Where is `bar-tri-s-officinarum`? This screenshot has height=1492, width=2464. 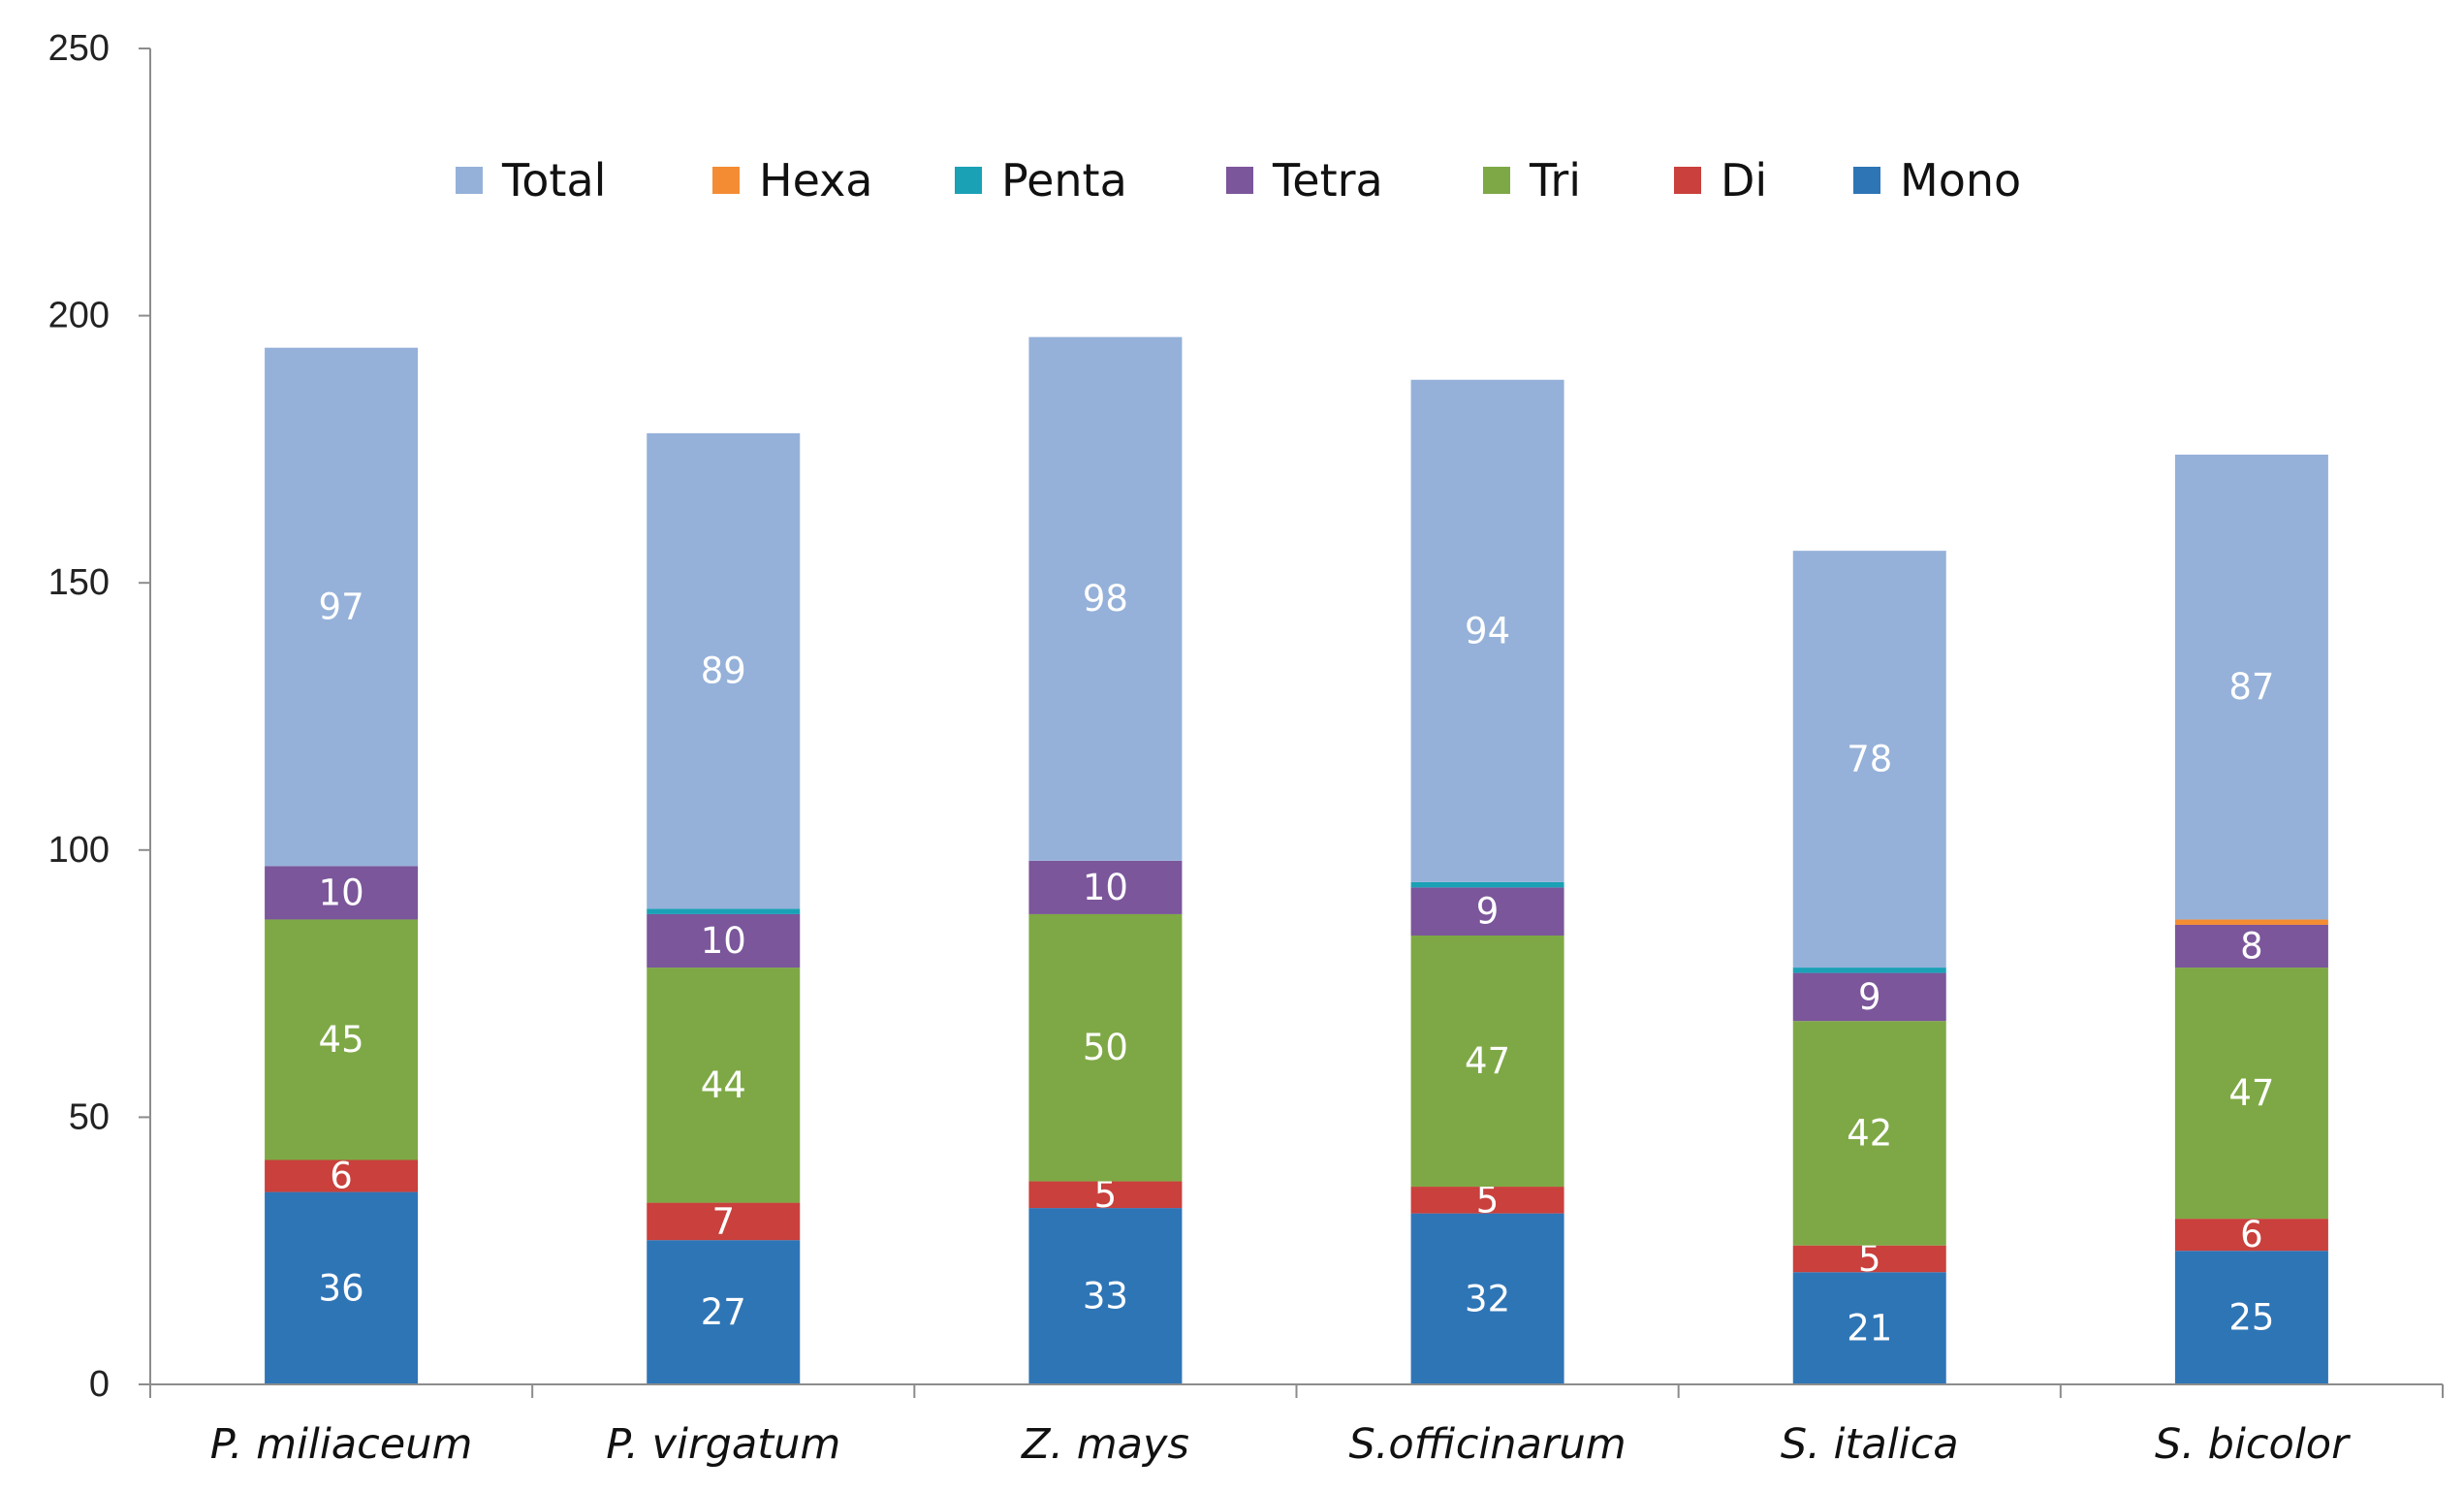 bar-tri-s-officinarum is located at coordinates (1487, 1061).